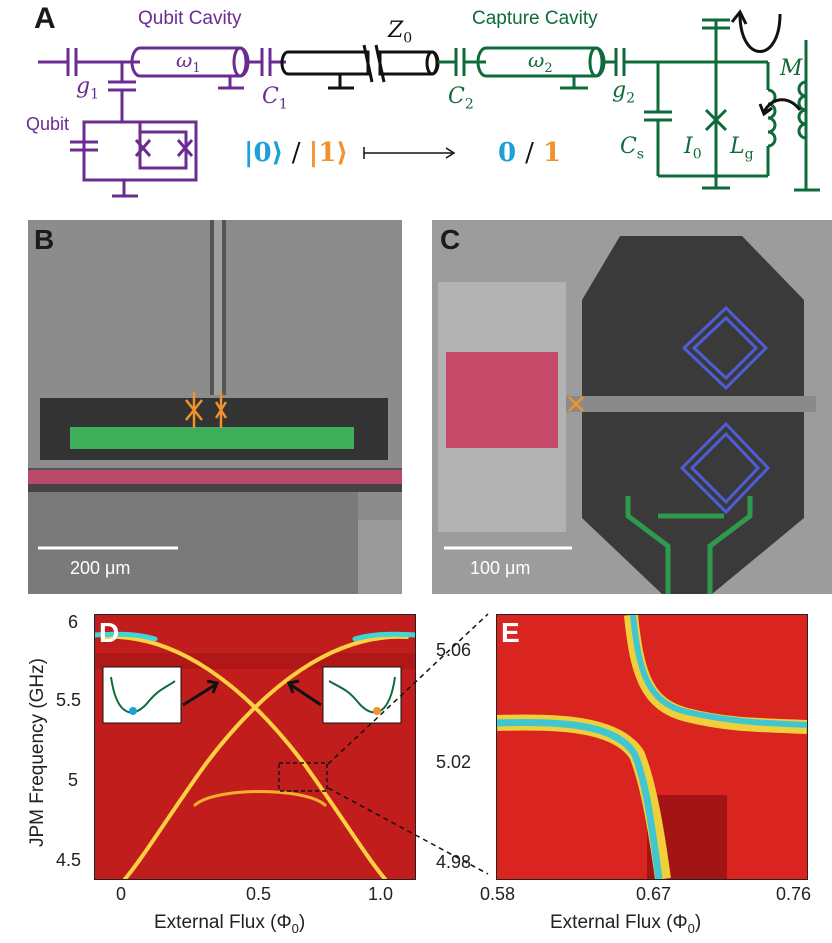 The image size is (832, 943). I want to click on d-xlabel: External Flux (Φ0), so click(230, 924).